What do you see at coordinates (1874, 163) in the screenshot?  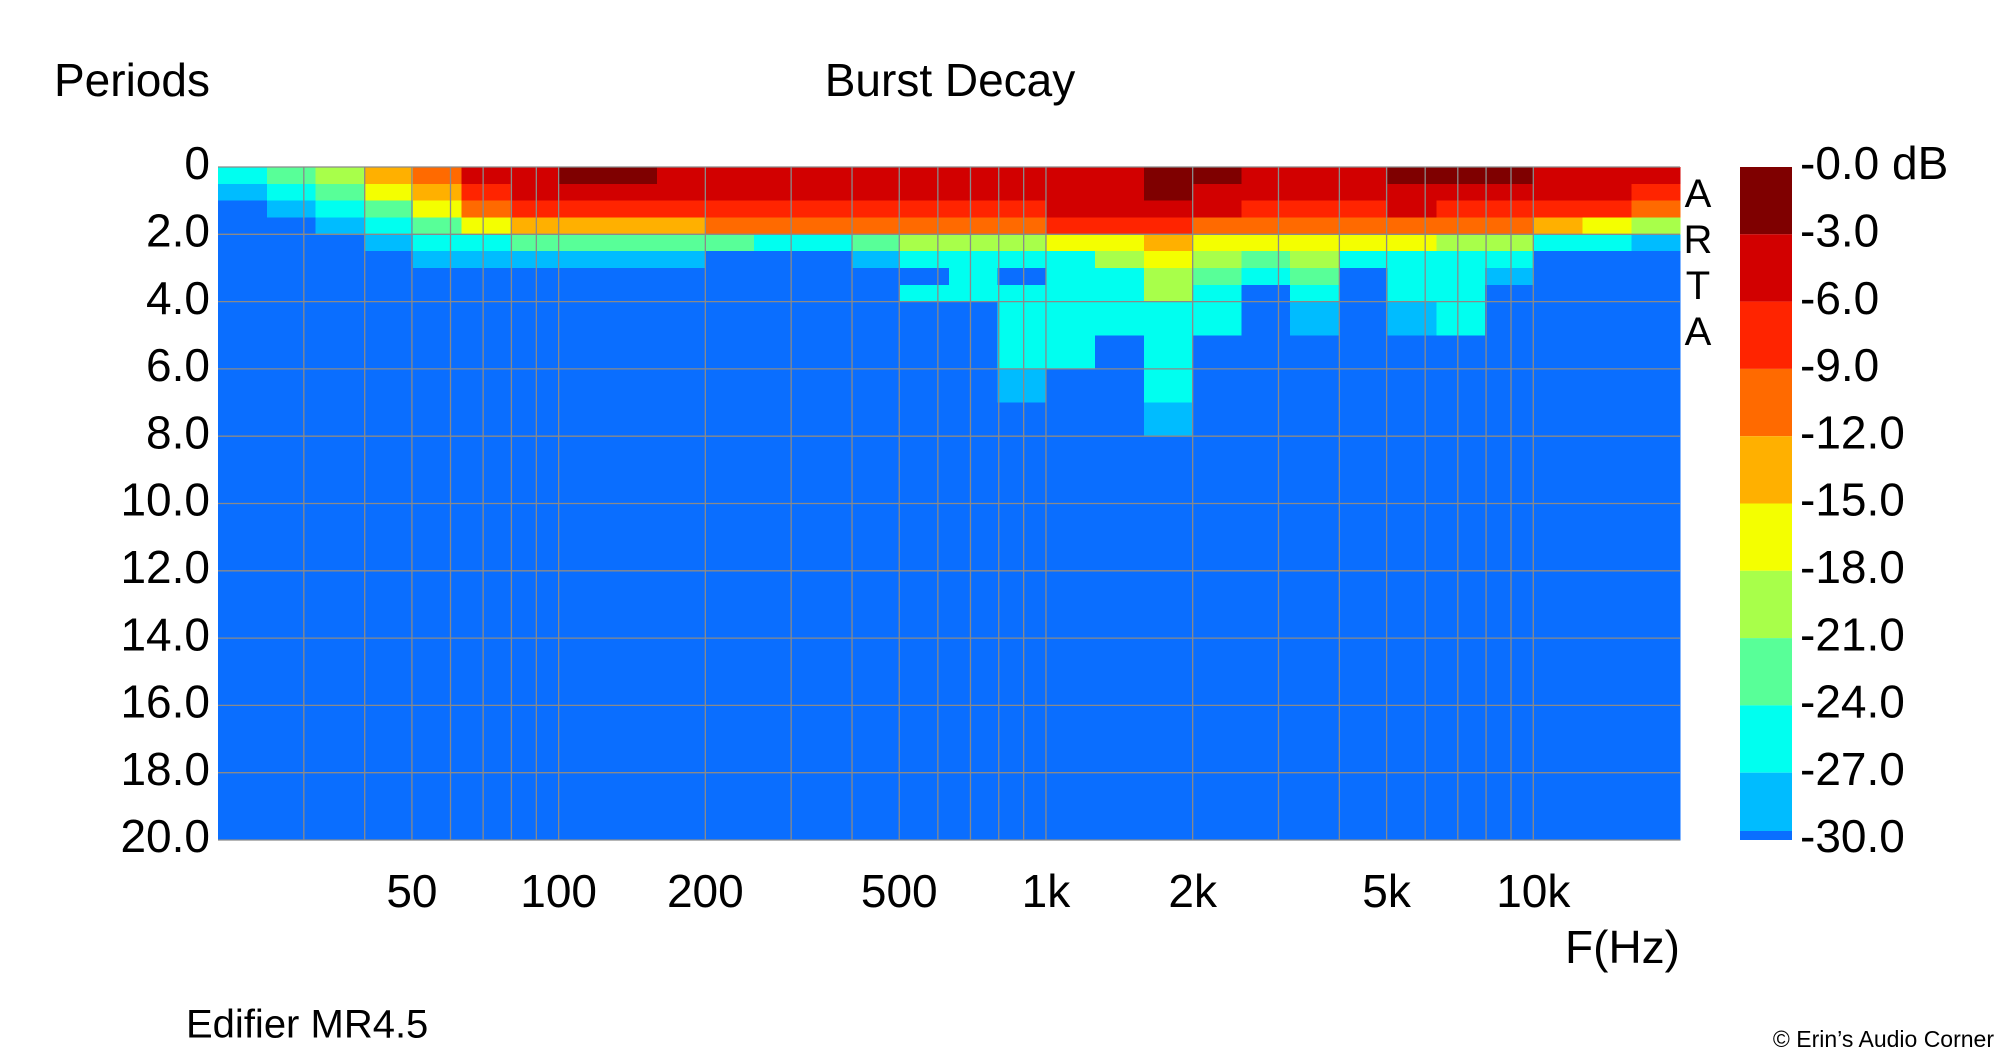 I see `colorbar-label: -0.0 dB` at bounding box center [1874, 163].